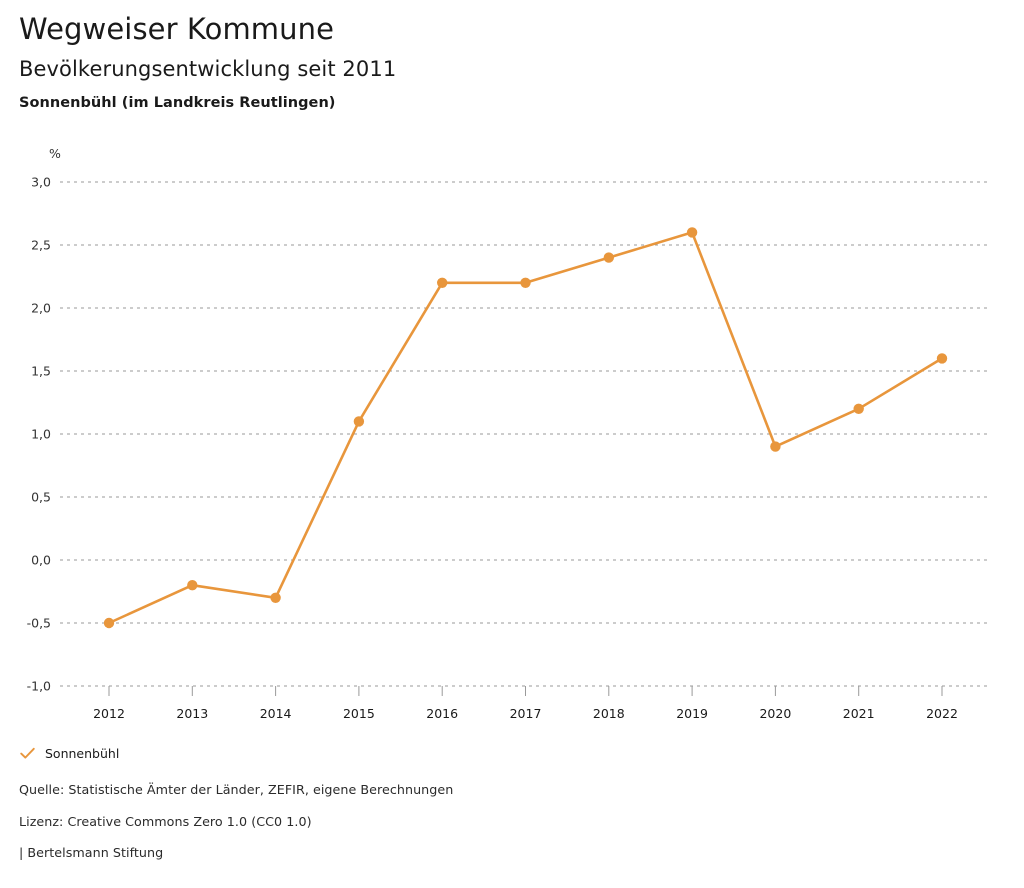  What do you see at coordinates (39, 686) in the screenshot?
I see `y-axis-tick-label: -1,0` at bounding box center [39, 686].